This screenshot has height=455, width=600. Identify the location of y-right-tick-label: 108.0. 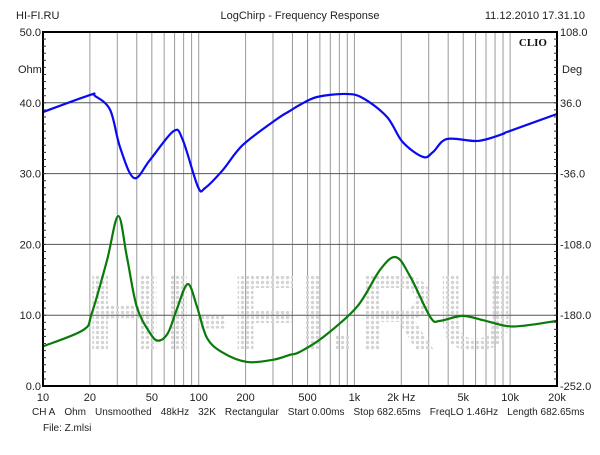
(574, 33).